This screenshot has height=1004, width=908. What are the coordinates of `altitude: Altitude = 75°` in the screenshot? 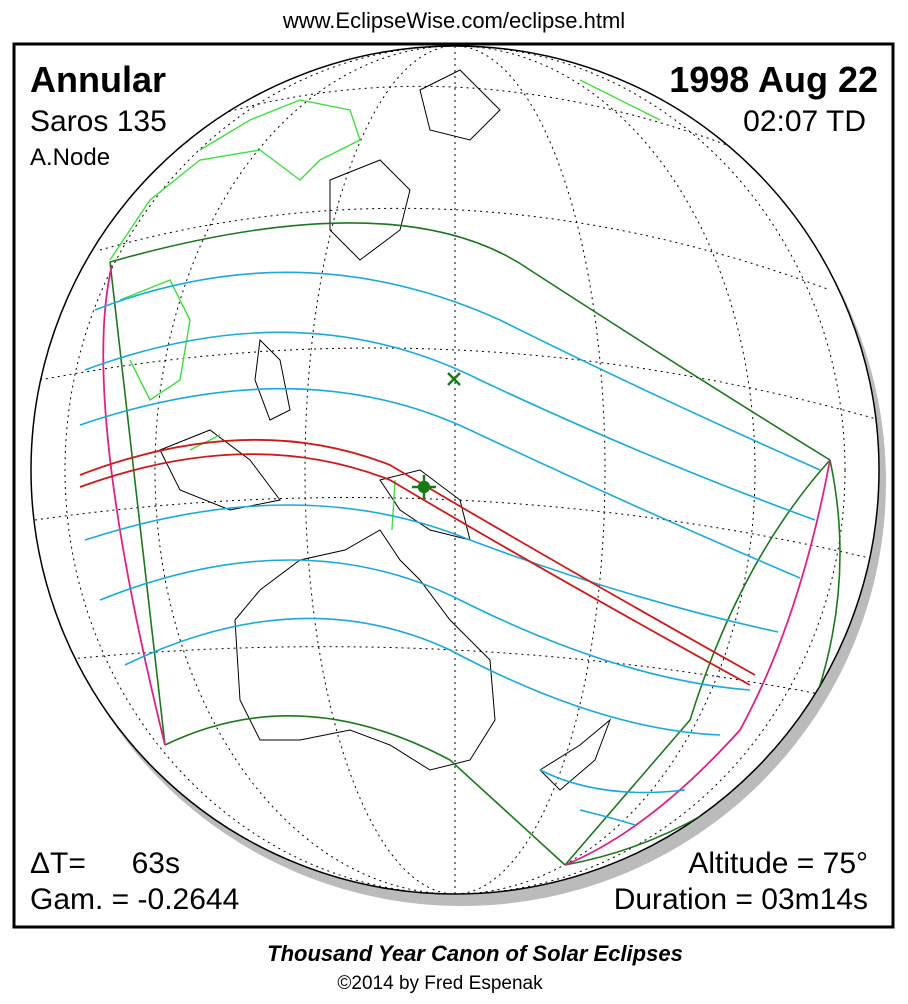 It's located at (778, 863).